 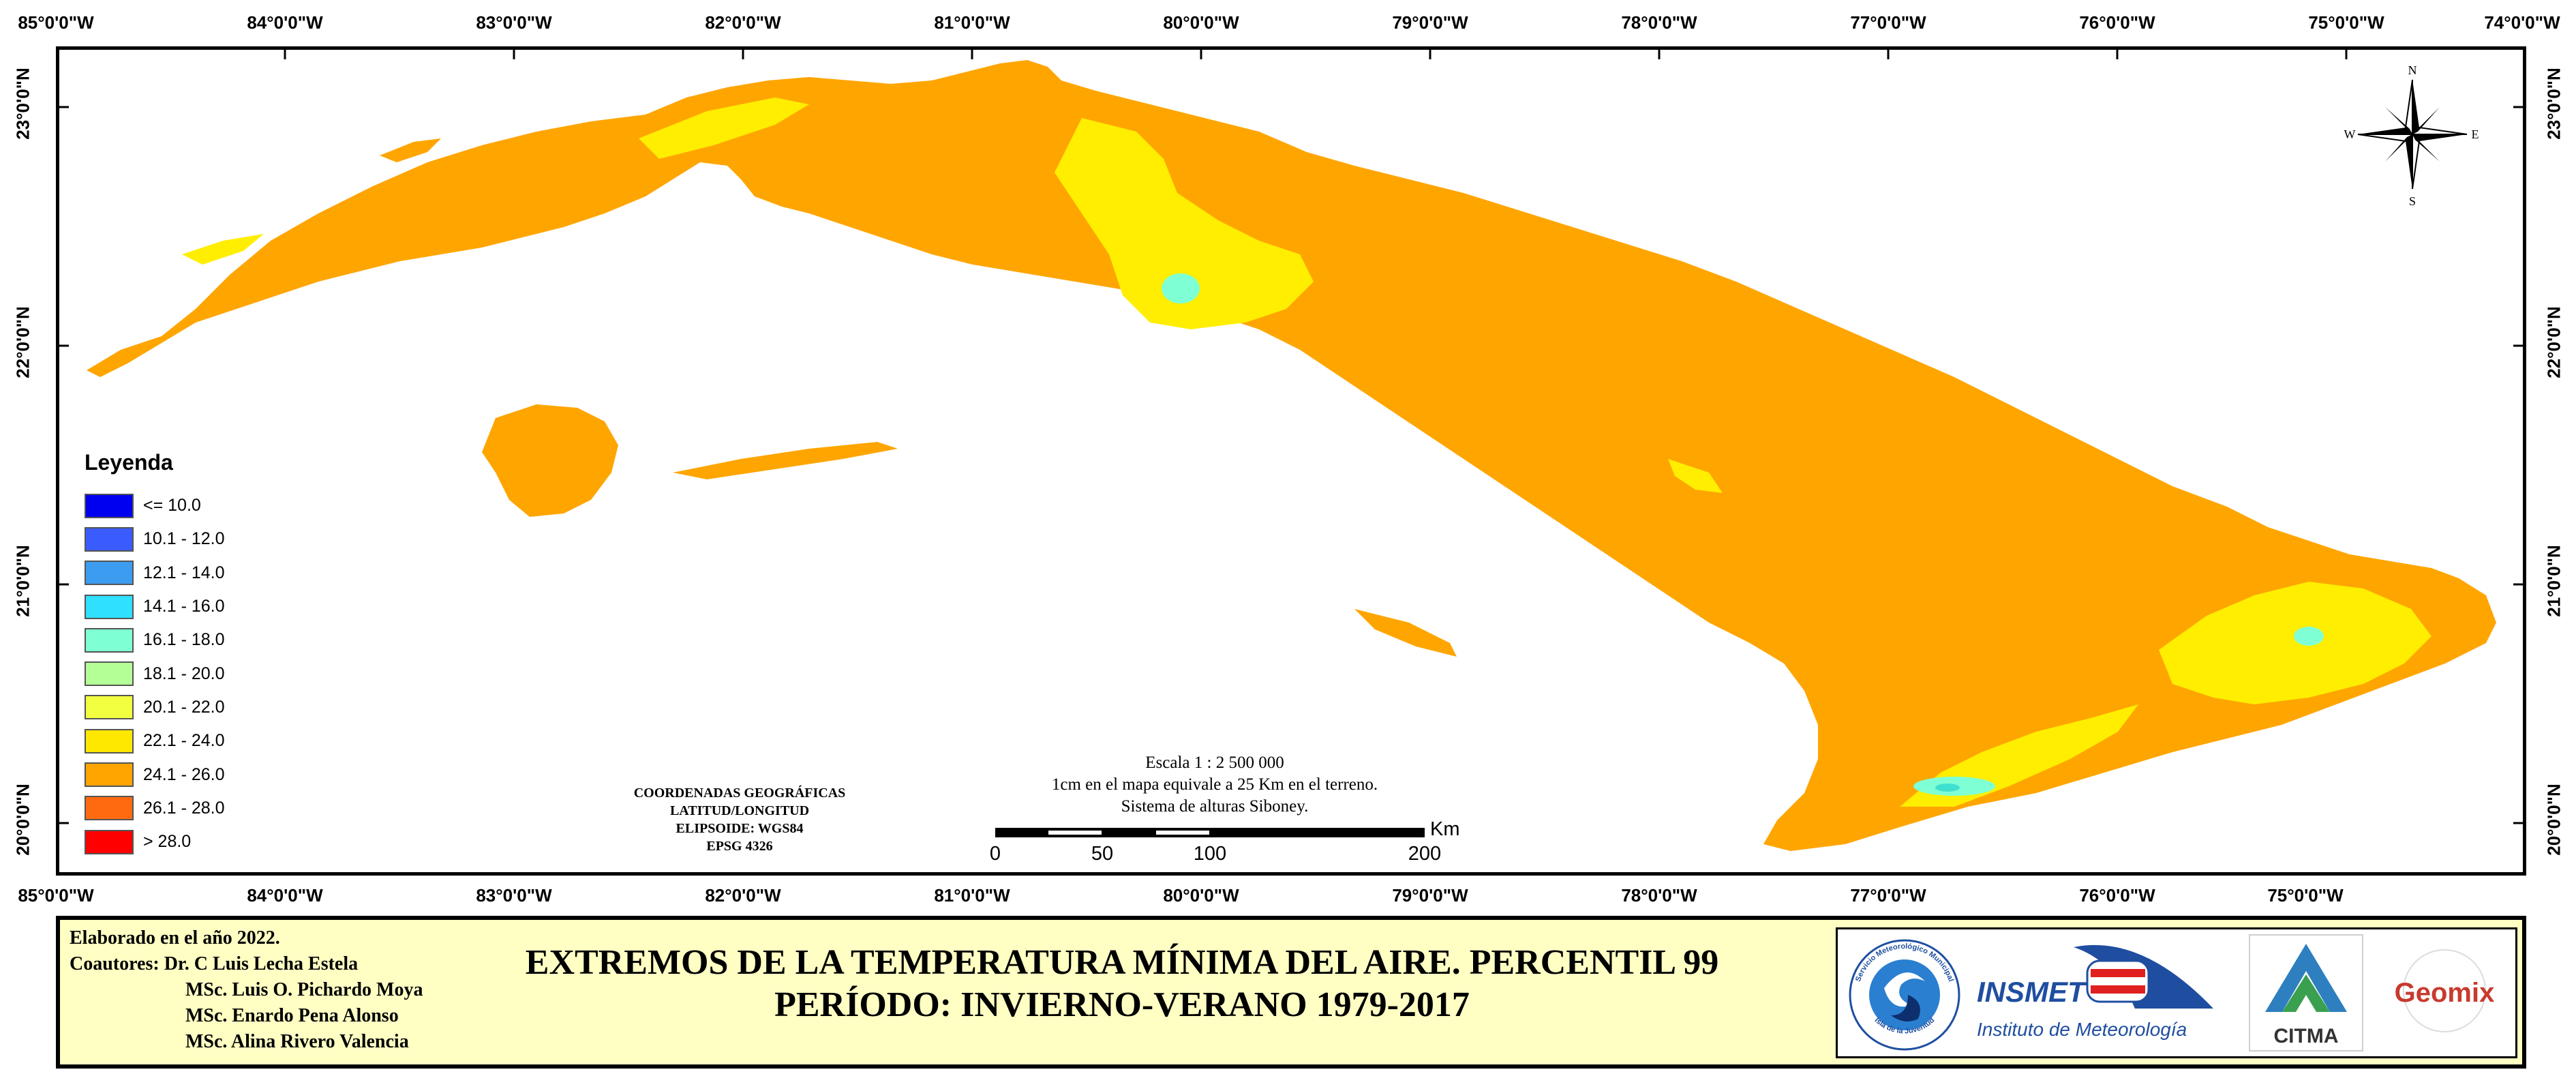 I want to click on legend-label: 20.1 - 22.0, so click(x=184, y=707).